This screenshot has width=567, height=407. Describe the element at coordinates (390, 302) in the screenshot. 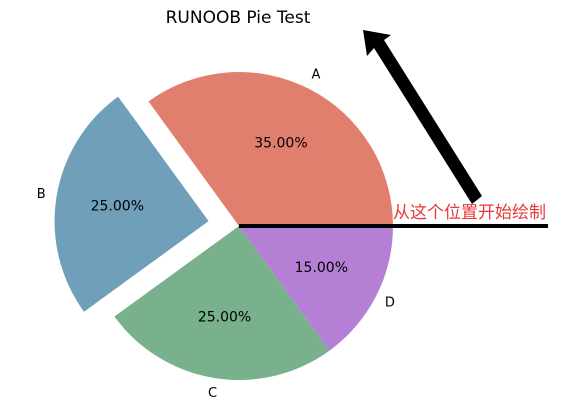

I see `category-label-d: D` at that location.